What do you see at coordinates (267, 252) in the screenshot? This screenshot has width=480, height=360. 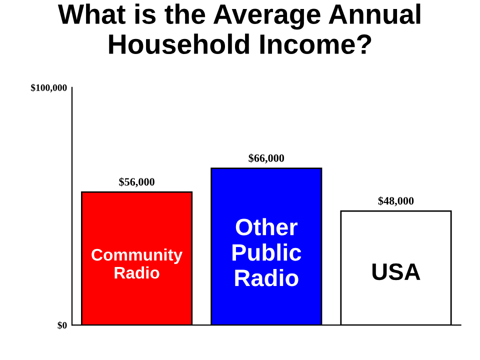 I see `x-tick-label: Other Public Radio` at bounding box center [267, 252].